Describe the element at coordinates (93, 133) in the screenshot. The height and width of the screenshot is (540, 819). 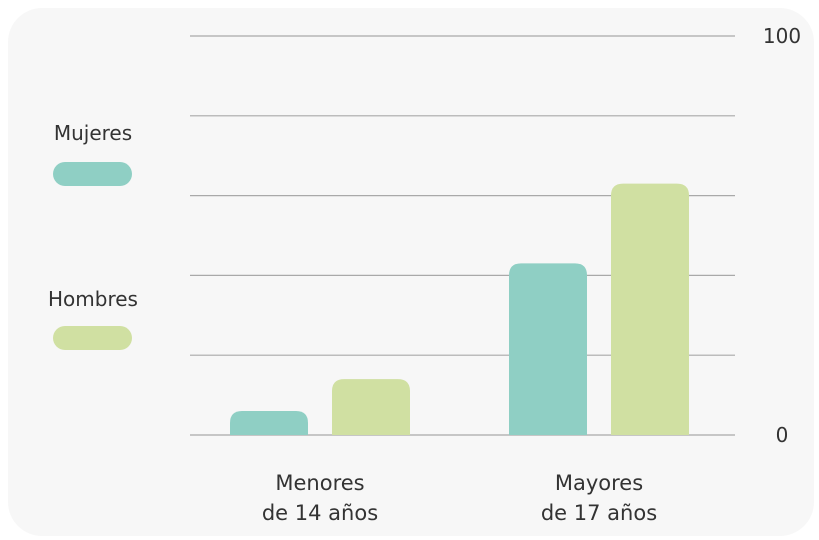
I see `legend-label: Mujeres` at that location.